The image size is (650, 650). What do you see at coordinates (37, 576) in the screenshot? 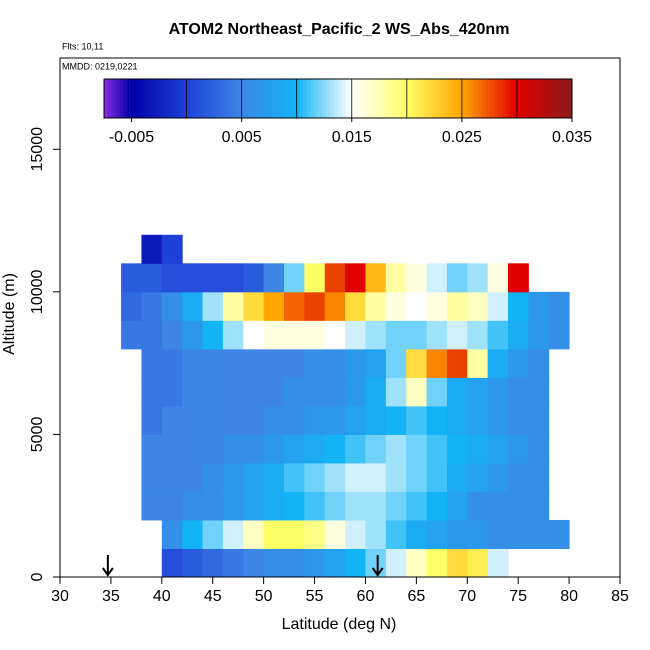
I see `y-tick-label: 0` at bounding box center [37, 576].